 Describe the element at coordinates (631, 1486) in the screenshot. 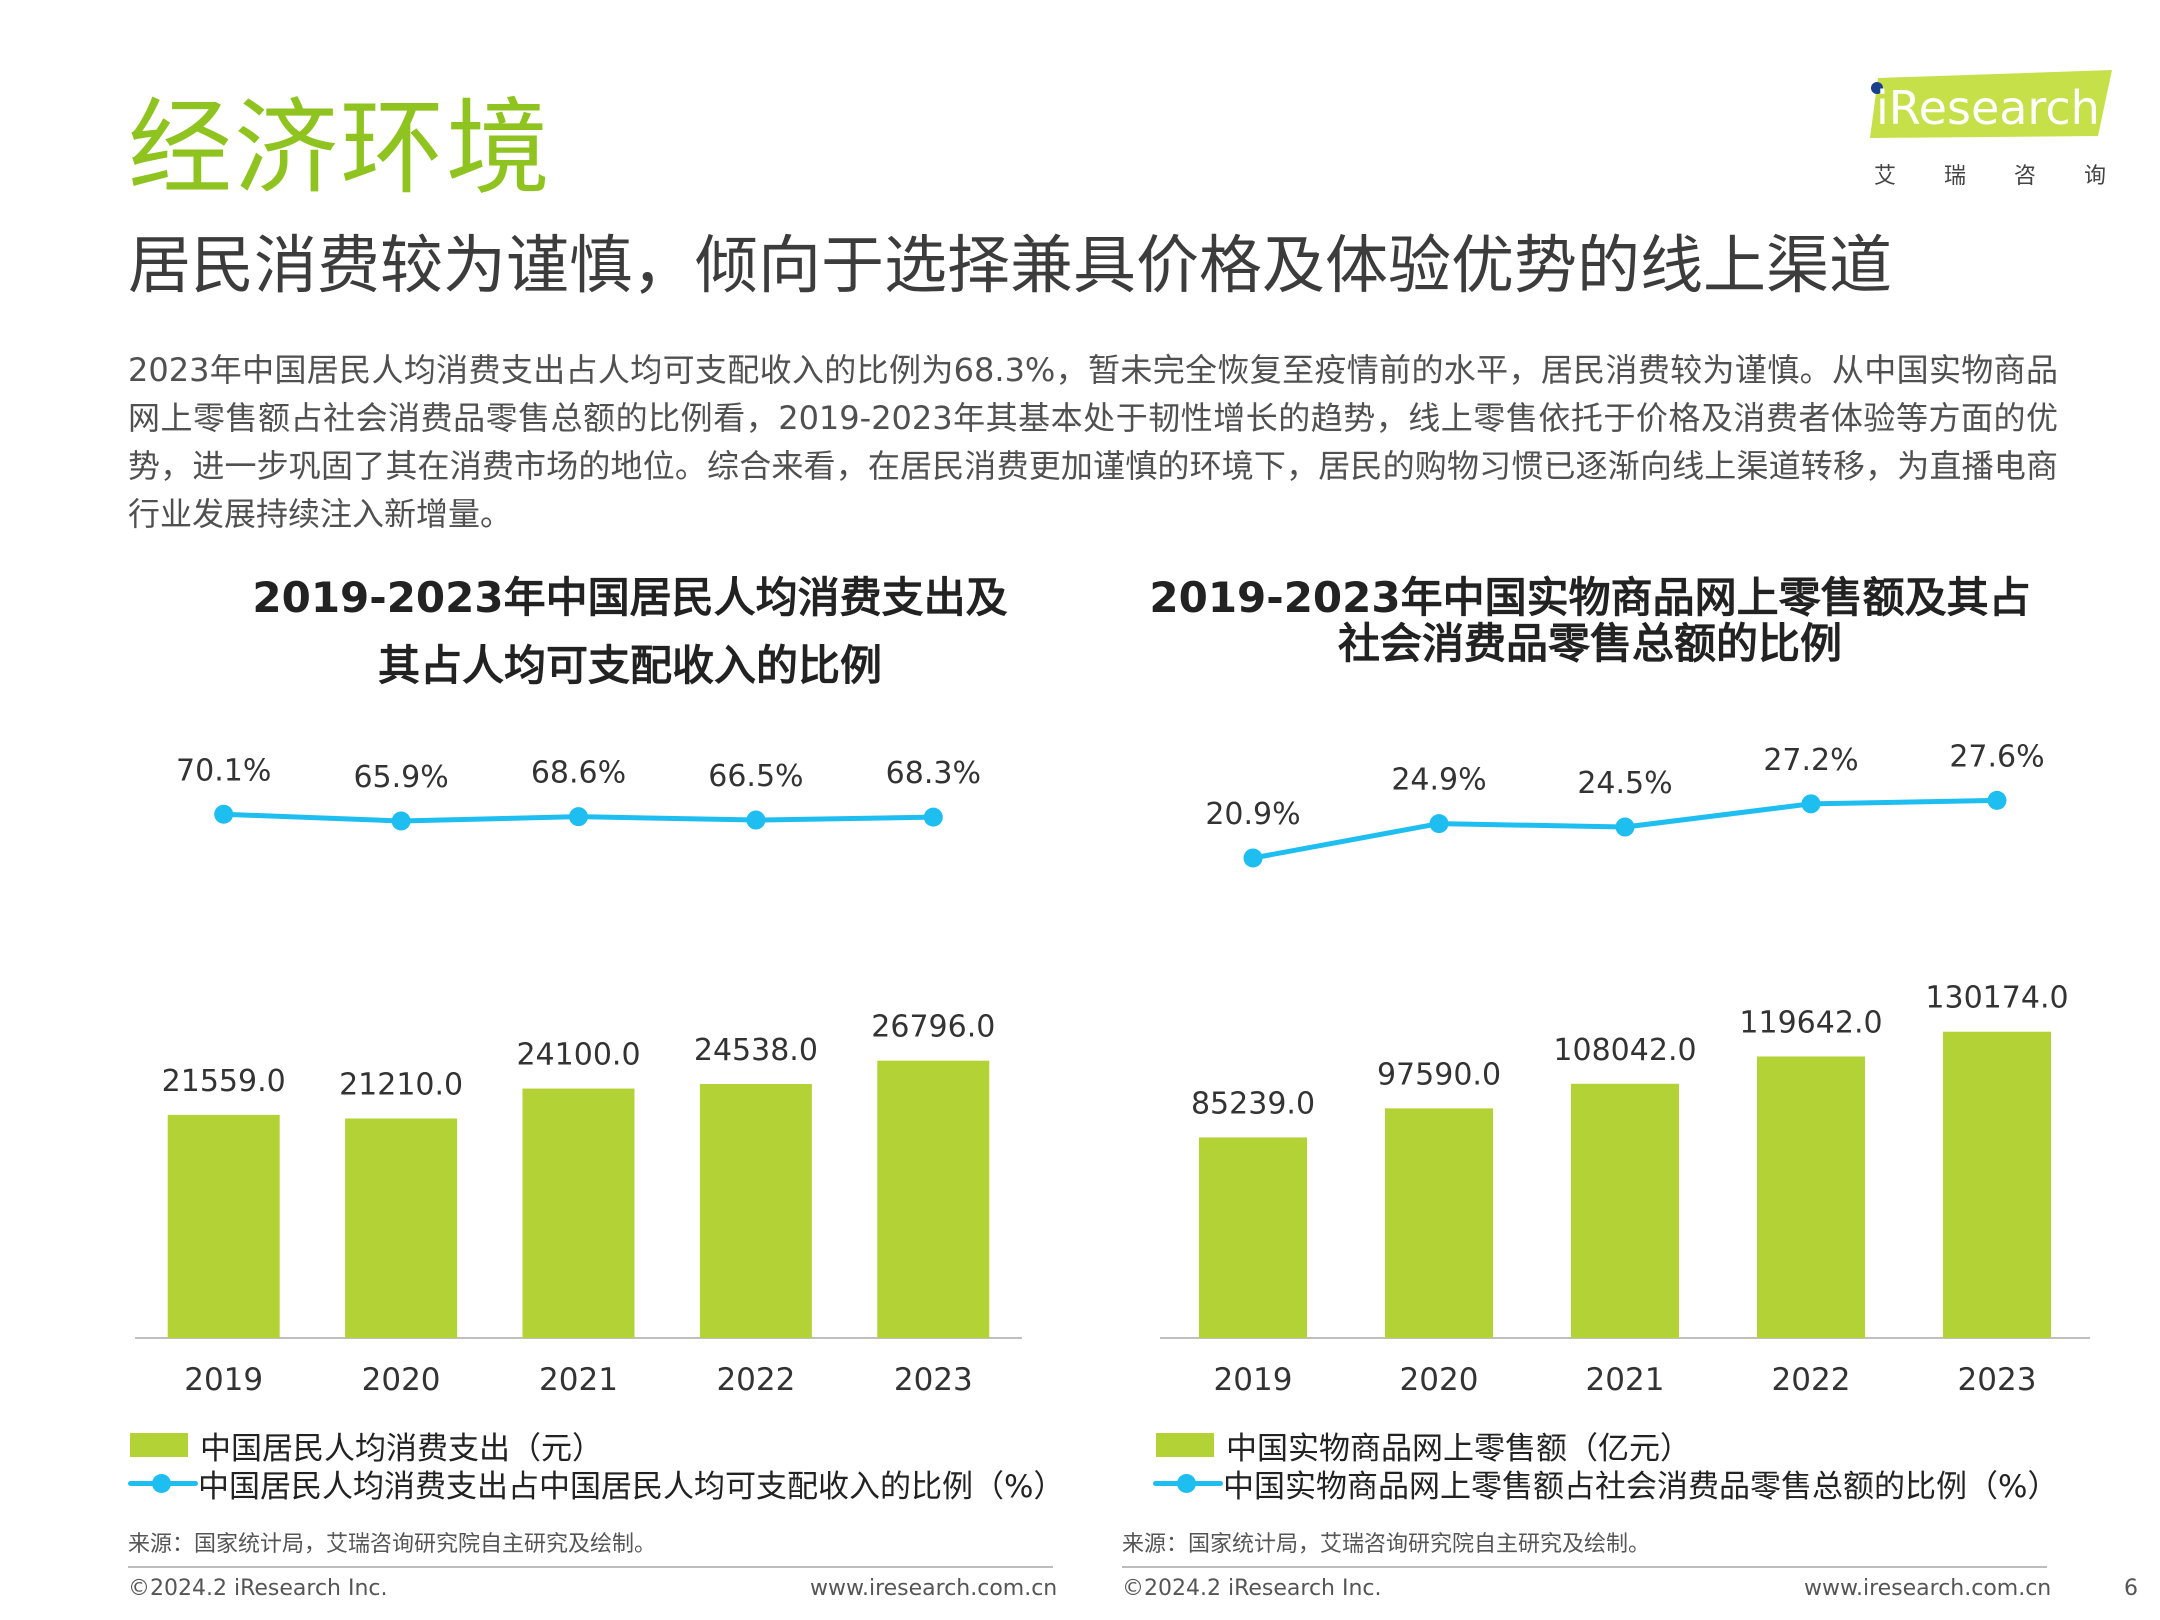

I see `chart1-legend-line-label: 中国居民人均消费支出占中国居民人均可支配收入的比例（%）` at that location.